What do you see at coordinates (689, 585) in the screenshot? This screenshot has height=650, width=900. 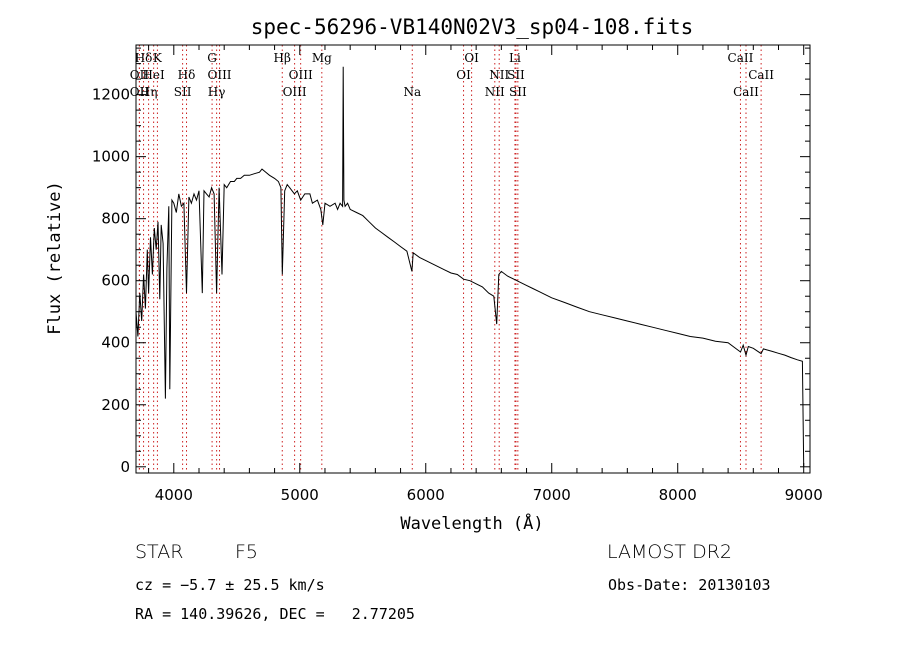 I see `obs-date-label: Obs-Date: 20130103` at bounding box center [689, 585].